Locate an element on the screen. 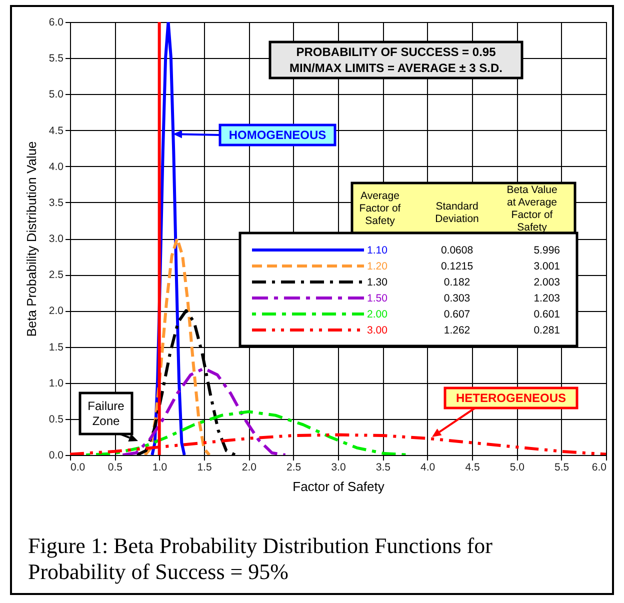 This screenshot has width=624, height=603. annotation: 2.003 is located at coordinates (547, 282).